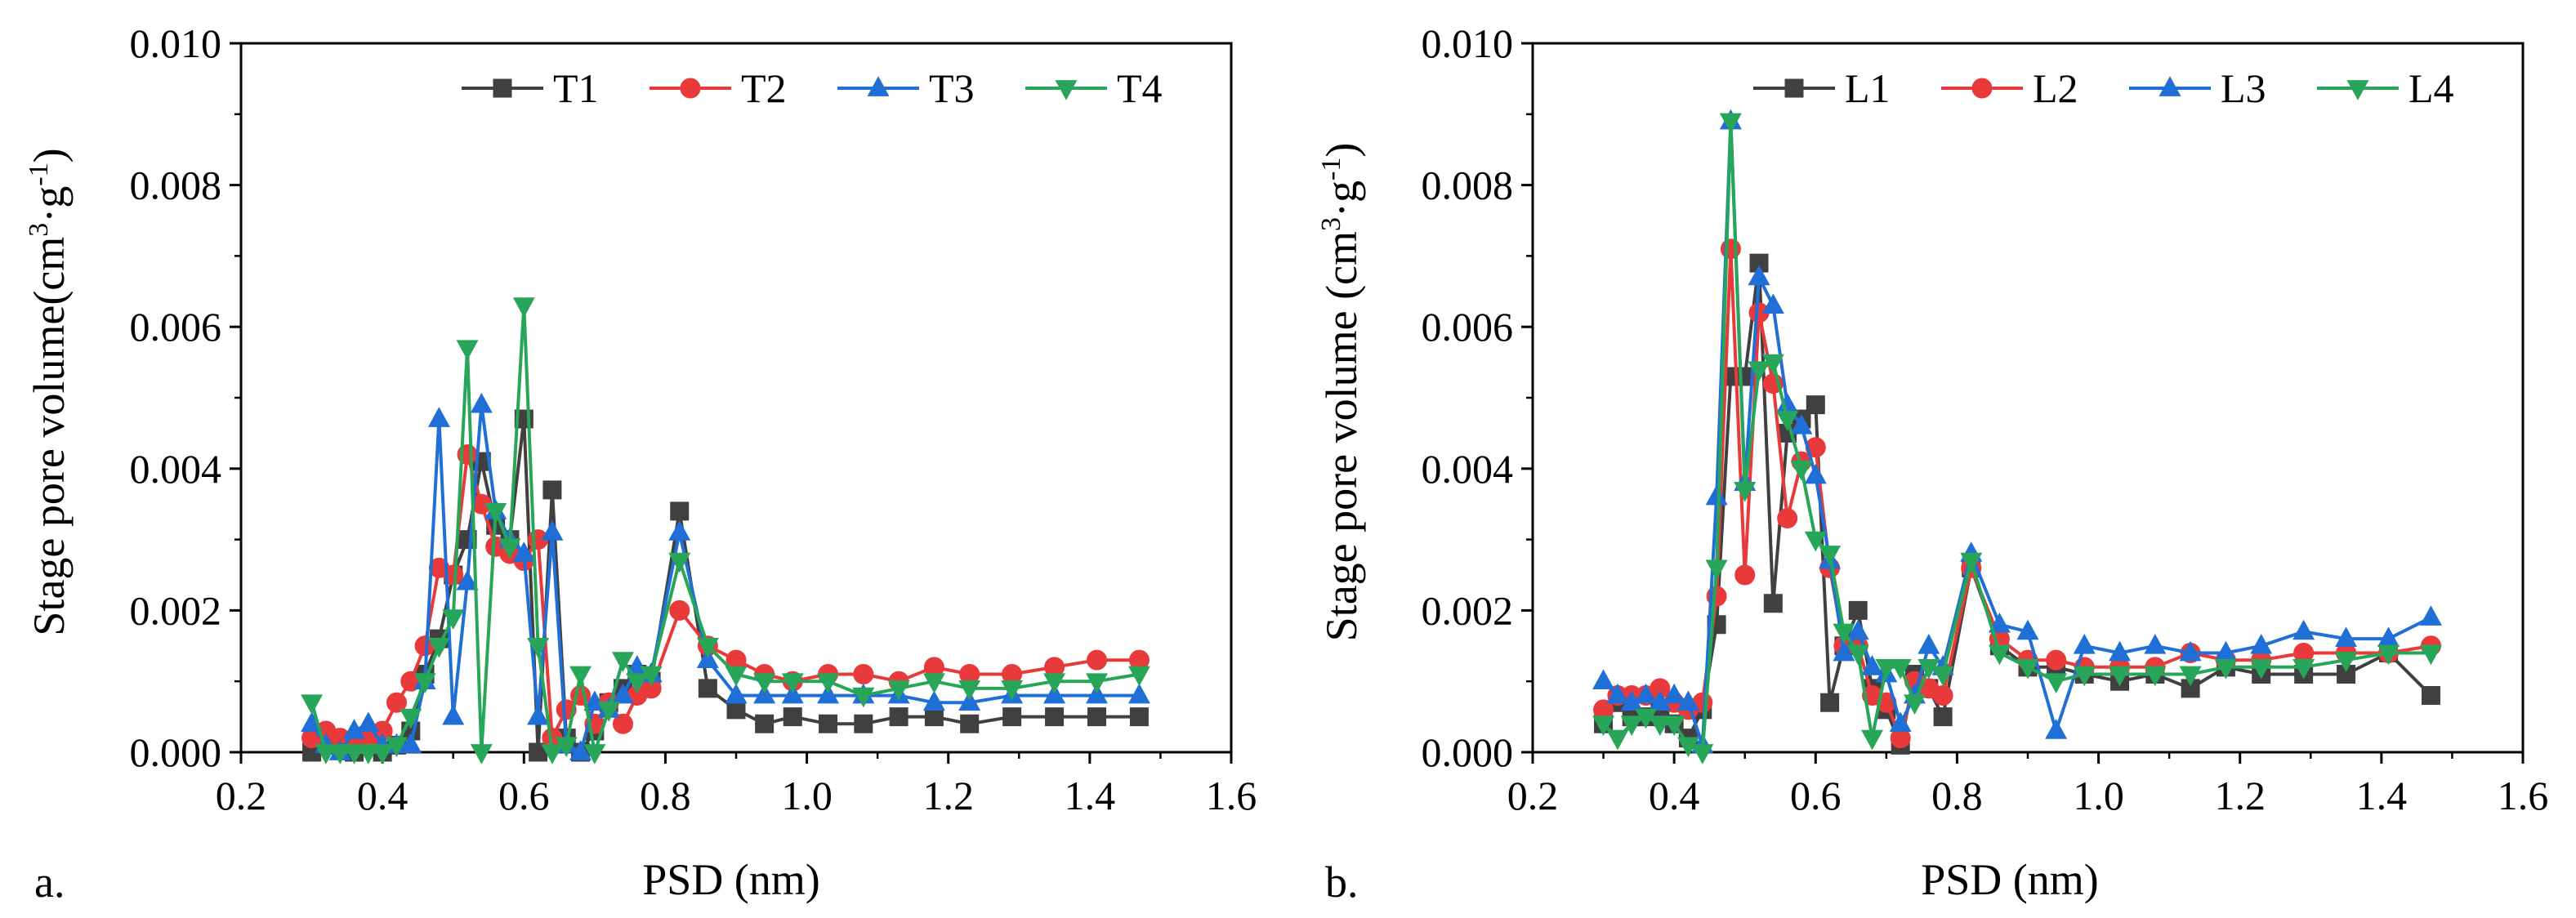  I want to click on legend-item-t1: T1, so click(530, 88).